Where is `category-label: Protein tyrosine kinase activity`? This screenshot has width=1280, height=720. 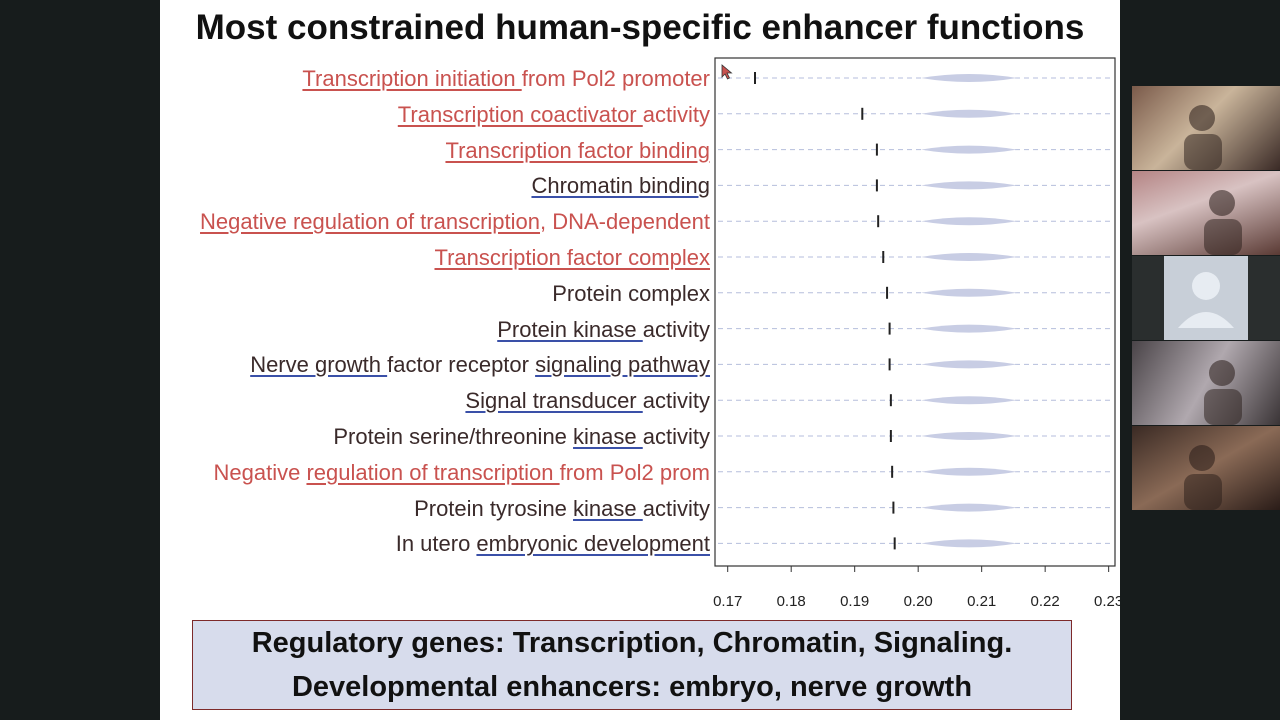
category-label: Protein tyrosine kinase activity is located at coordinates (435, 509).